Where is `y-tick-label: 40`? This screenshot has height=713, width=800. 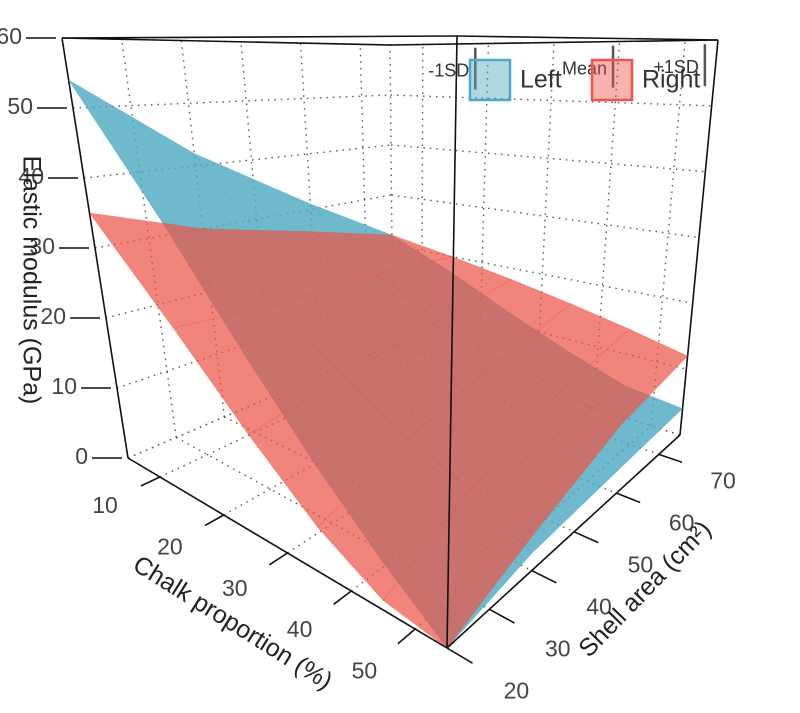 y-tick-label: 40 is located at coordinates (599, 606).